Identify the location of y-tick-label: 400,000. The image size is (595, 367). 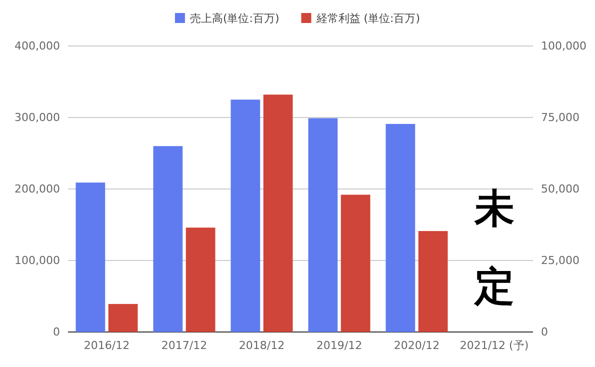
(37, 46).